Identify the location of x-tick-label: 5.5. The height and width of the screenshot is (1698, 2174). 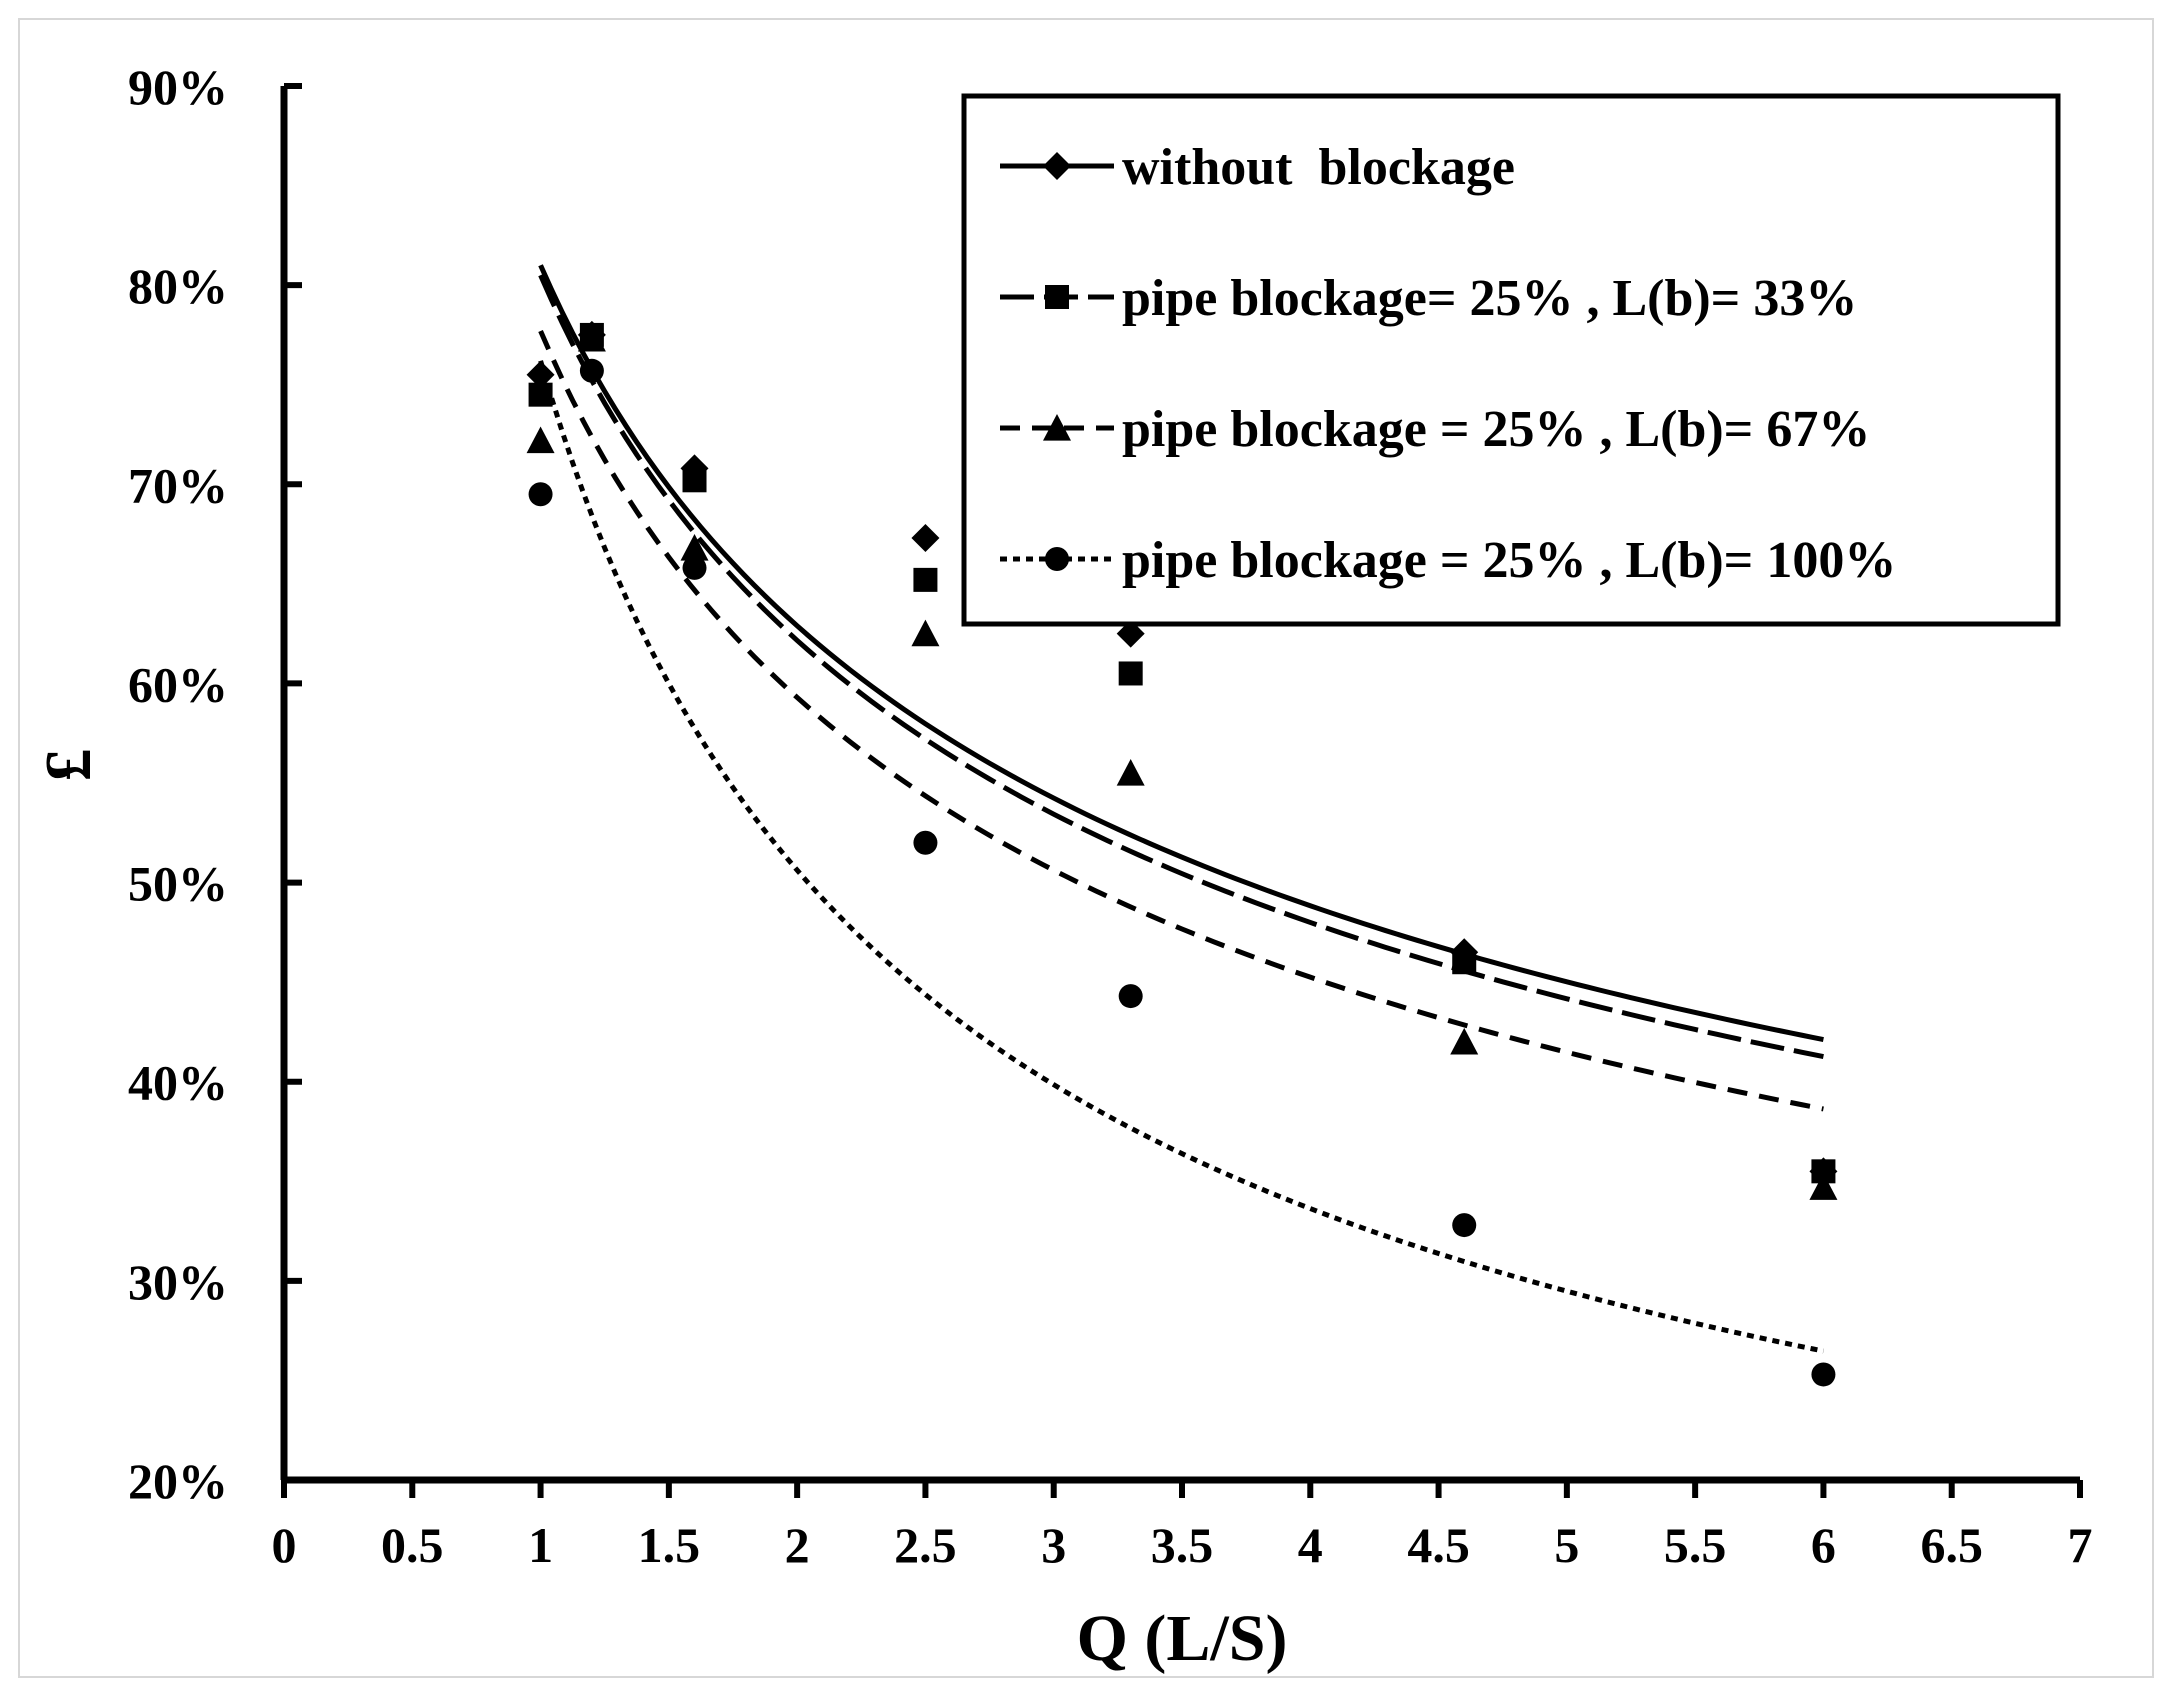
(1695, 1545).